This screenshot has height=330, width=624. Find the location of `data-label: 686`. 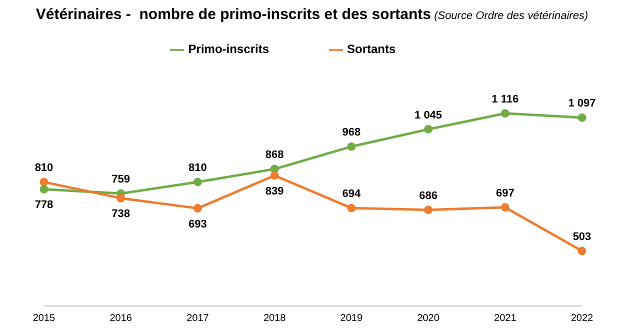

data-label: 686 is located at coordinates (428, 196).